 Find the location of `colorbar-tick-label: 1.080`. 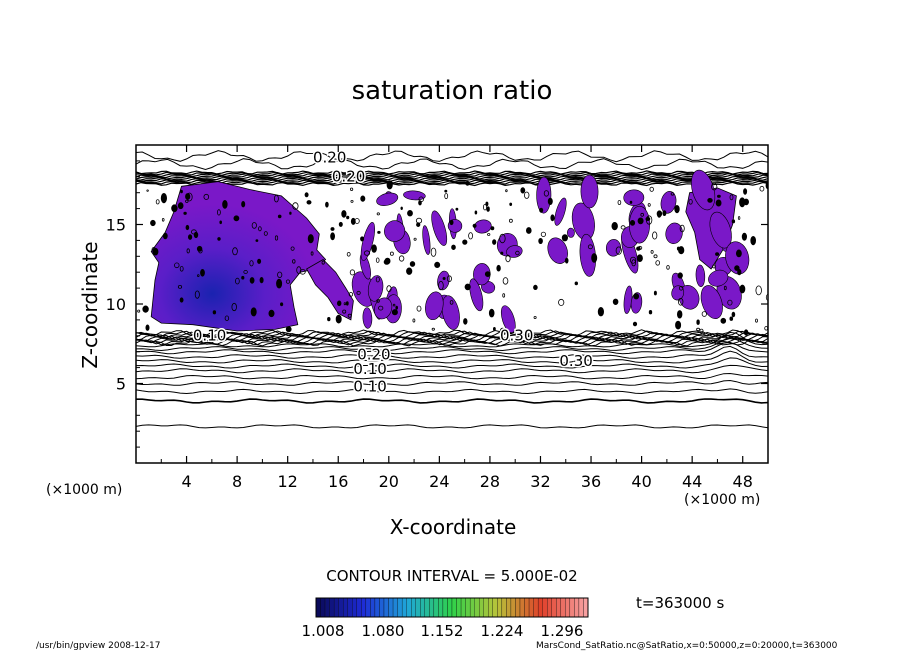

colorbar-tick-label: 1.080 is located at coordinates (383, 631).